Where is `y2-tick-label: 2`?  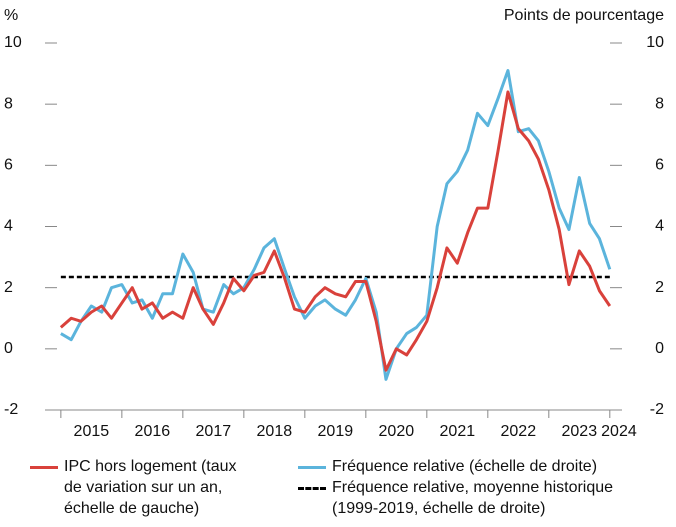
y2-tick-label: 2 is located at coordinates (659, 287).